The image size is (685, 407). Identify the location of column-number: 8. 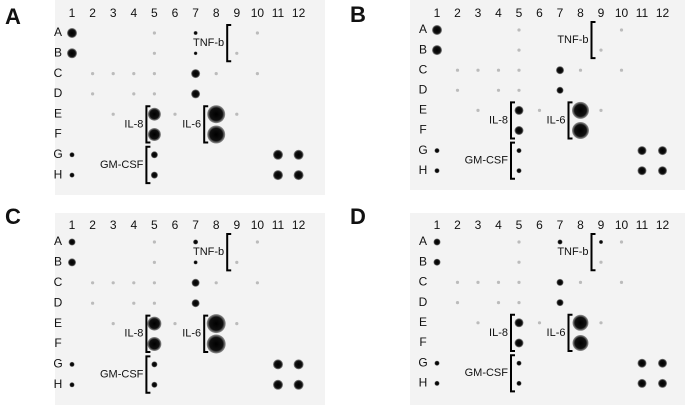
(216, 225).